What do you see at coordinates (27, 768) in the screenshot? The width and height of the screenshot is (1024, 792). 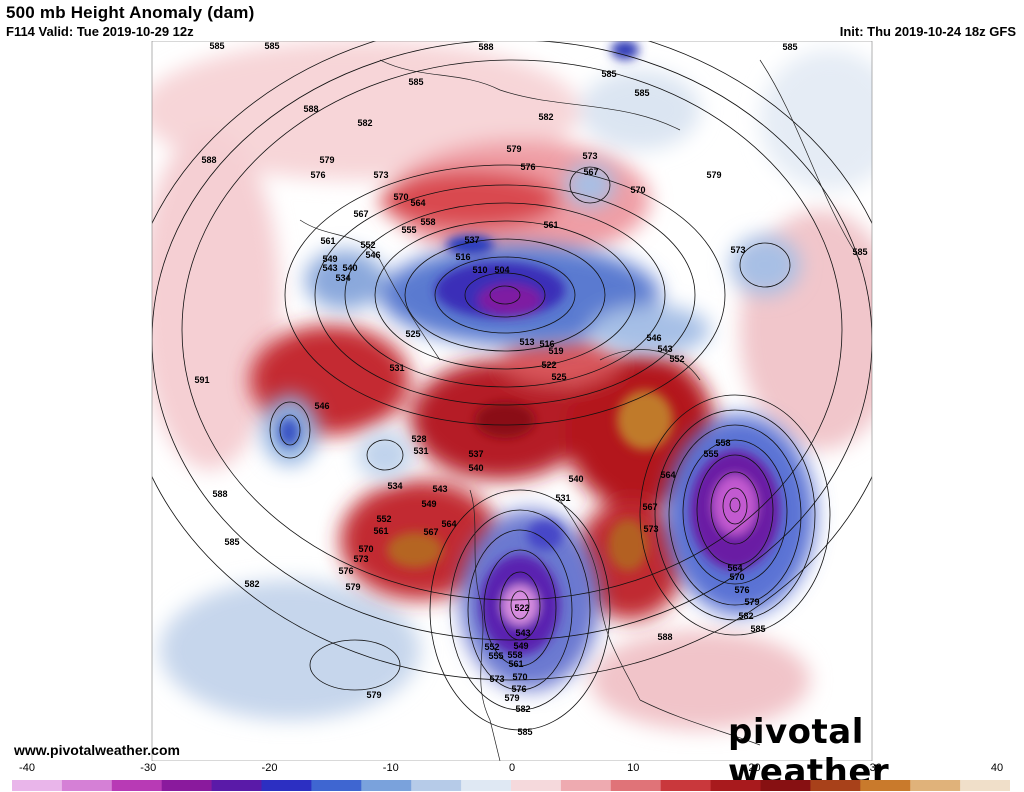 I see `colorbar-tick-label: -40` at bounding box center [27, 768].